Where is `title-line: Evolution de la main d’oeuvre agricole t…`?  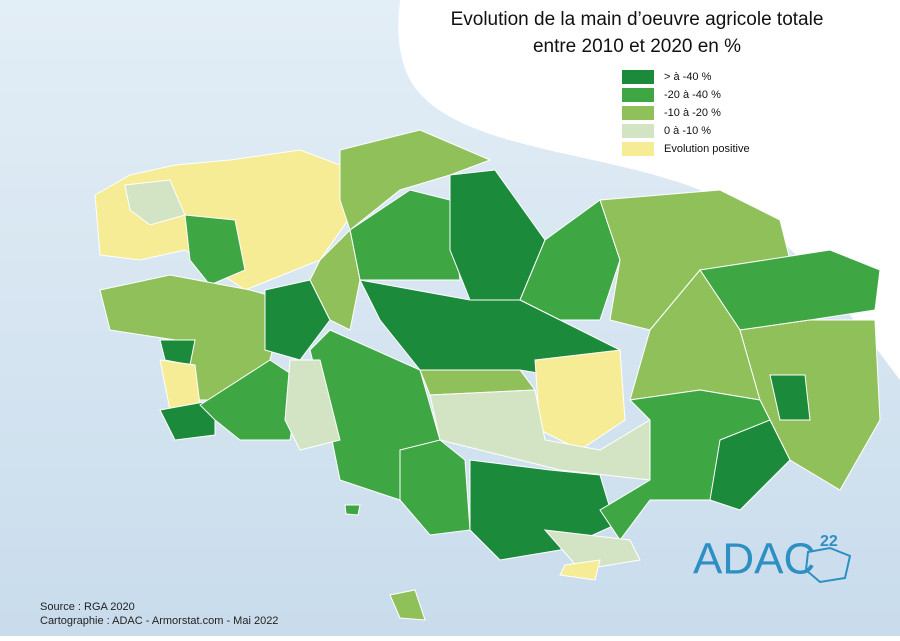 title-line: Evolution de la main d’oeuvre agricole t… is located at coordinates (637, 19).